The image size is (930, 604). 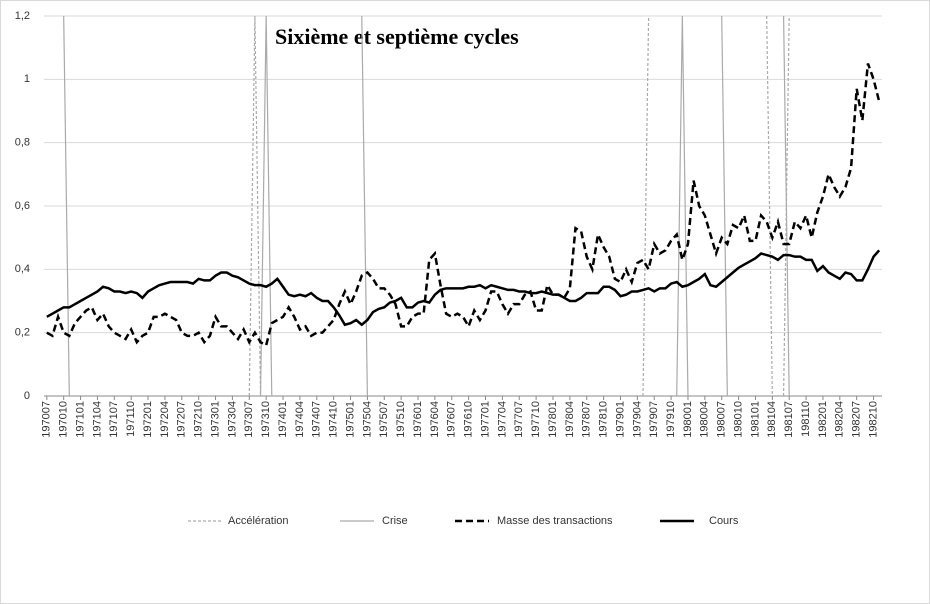 What do you see at coordinates (688, 419) in the screenshot?
I see `x-tick-label: 198001` at bounding box center [688, 419].